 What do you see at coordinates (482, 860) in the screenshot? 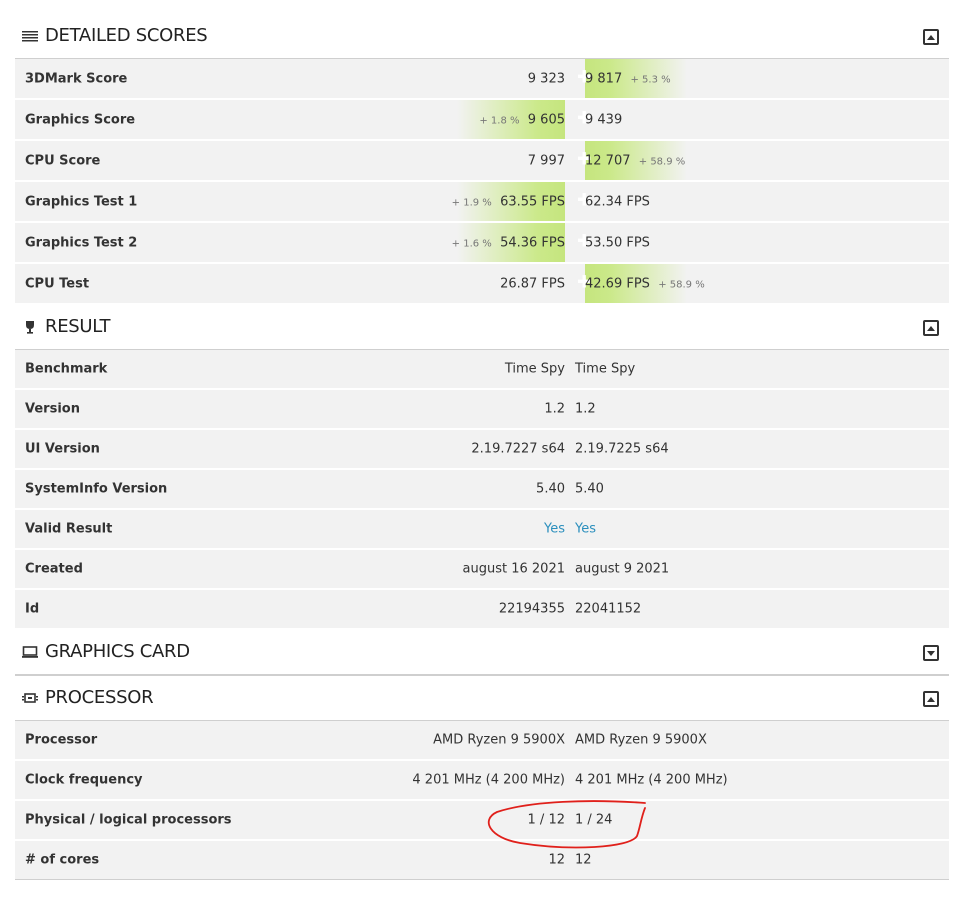
I see `processor-row-cores: # of cores 12 12` at bounding box center [482, 860].